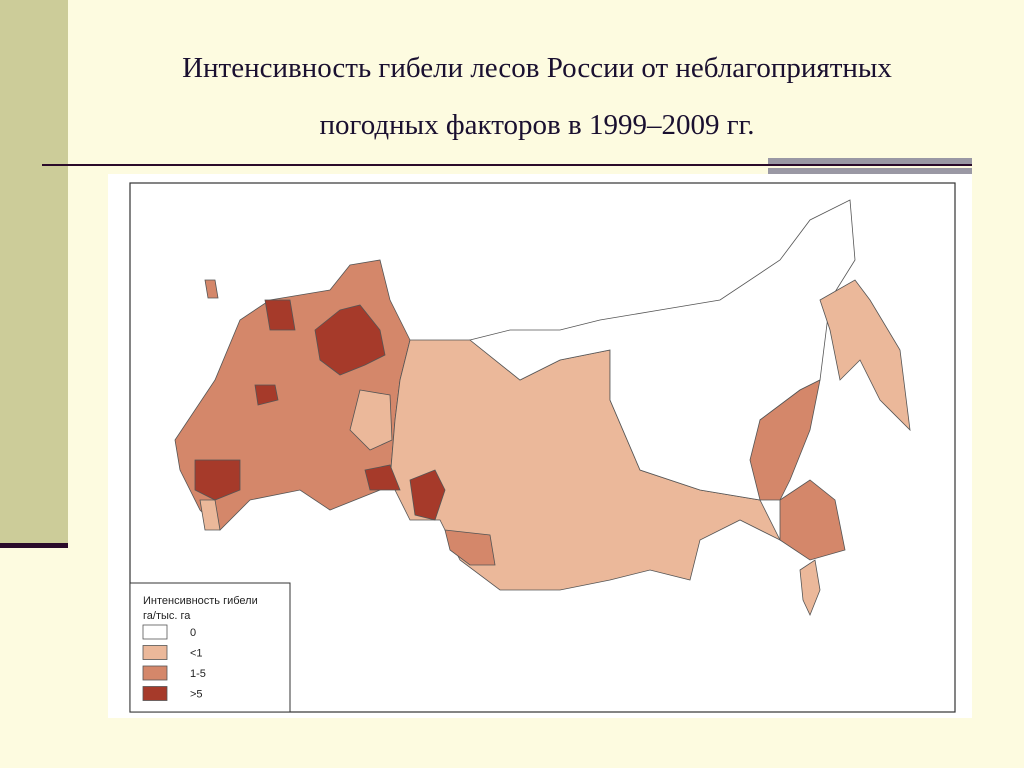  What do you see at coordinates (196, 654) in the screenshot?
I see `legend-label: <1` at bounding box center [196, 654].